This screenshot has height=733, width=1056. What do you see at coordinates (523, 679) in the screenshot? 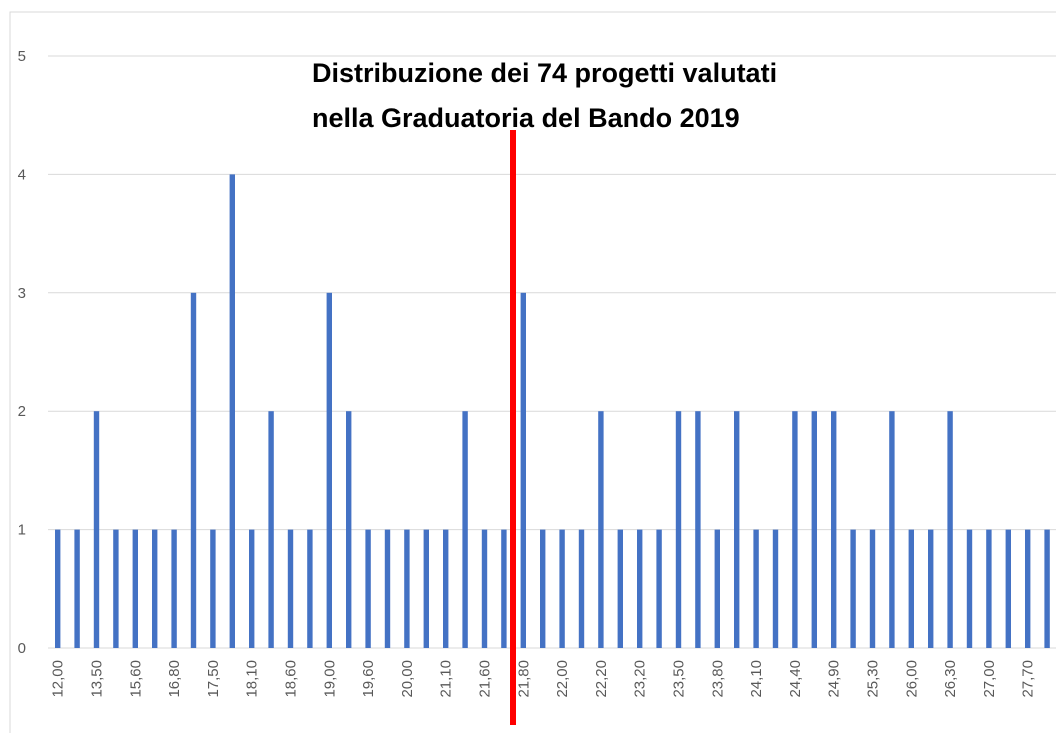
I see `x-tick-label: 21,80` at bounding box center [523, 679].